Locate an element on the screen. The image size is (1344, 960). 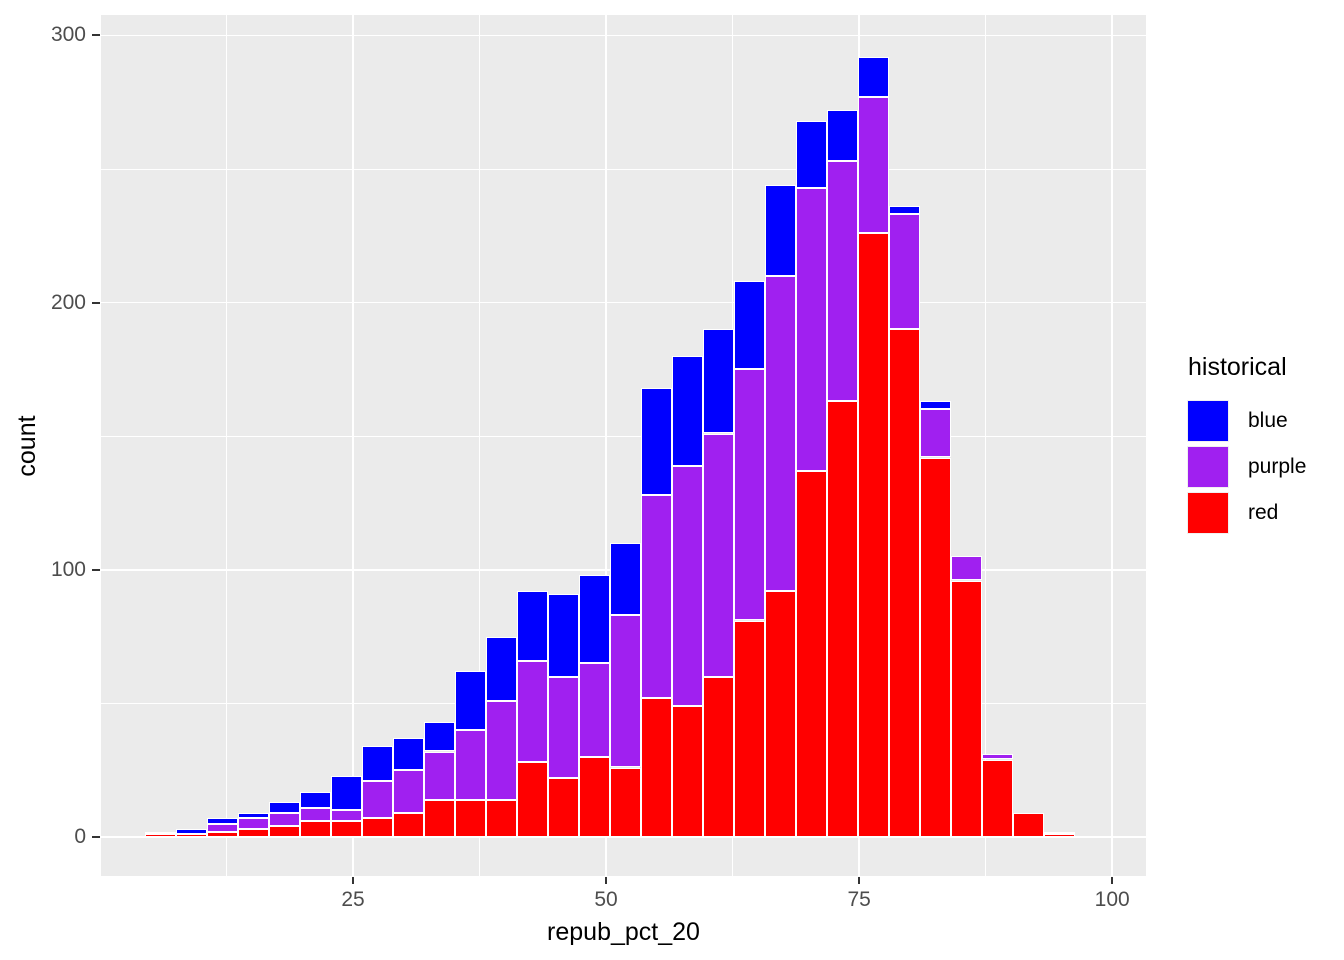
x-tick-label: 75 is located at coordinates (859, 899).